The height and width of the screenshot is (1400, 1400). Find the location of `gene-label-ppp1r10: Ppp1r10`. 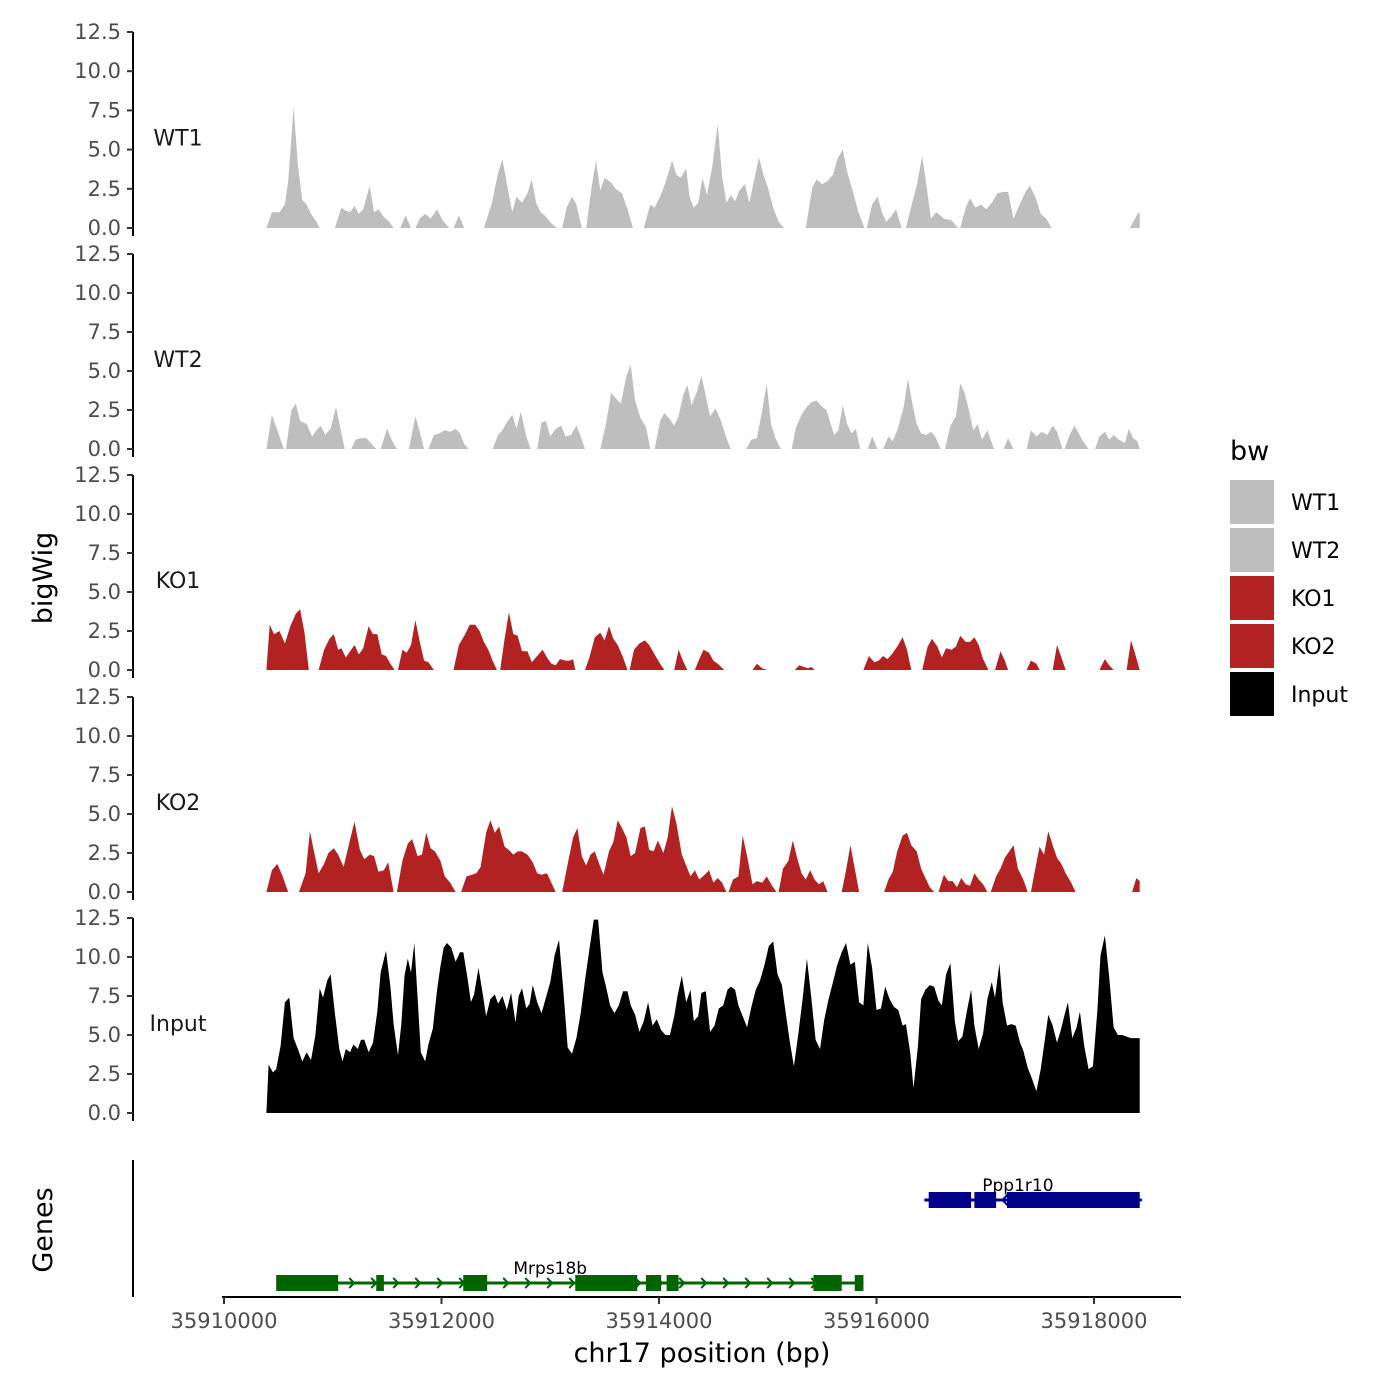

gene-label-ppp1r10: Ppp1r10 is located at coordinates (1017, 1186).